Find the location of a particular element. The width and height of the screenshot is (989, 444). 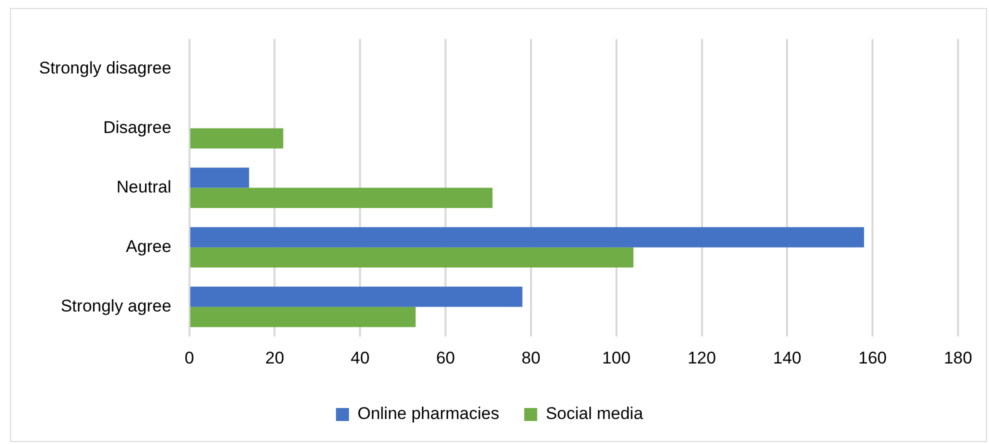

y-tick-label: Disagree is located at coordinates (137, 127).